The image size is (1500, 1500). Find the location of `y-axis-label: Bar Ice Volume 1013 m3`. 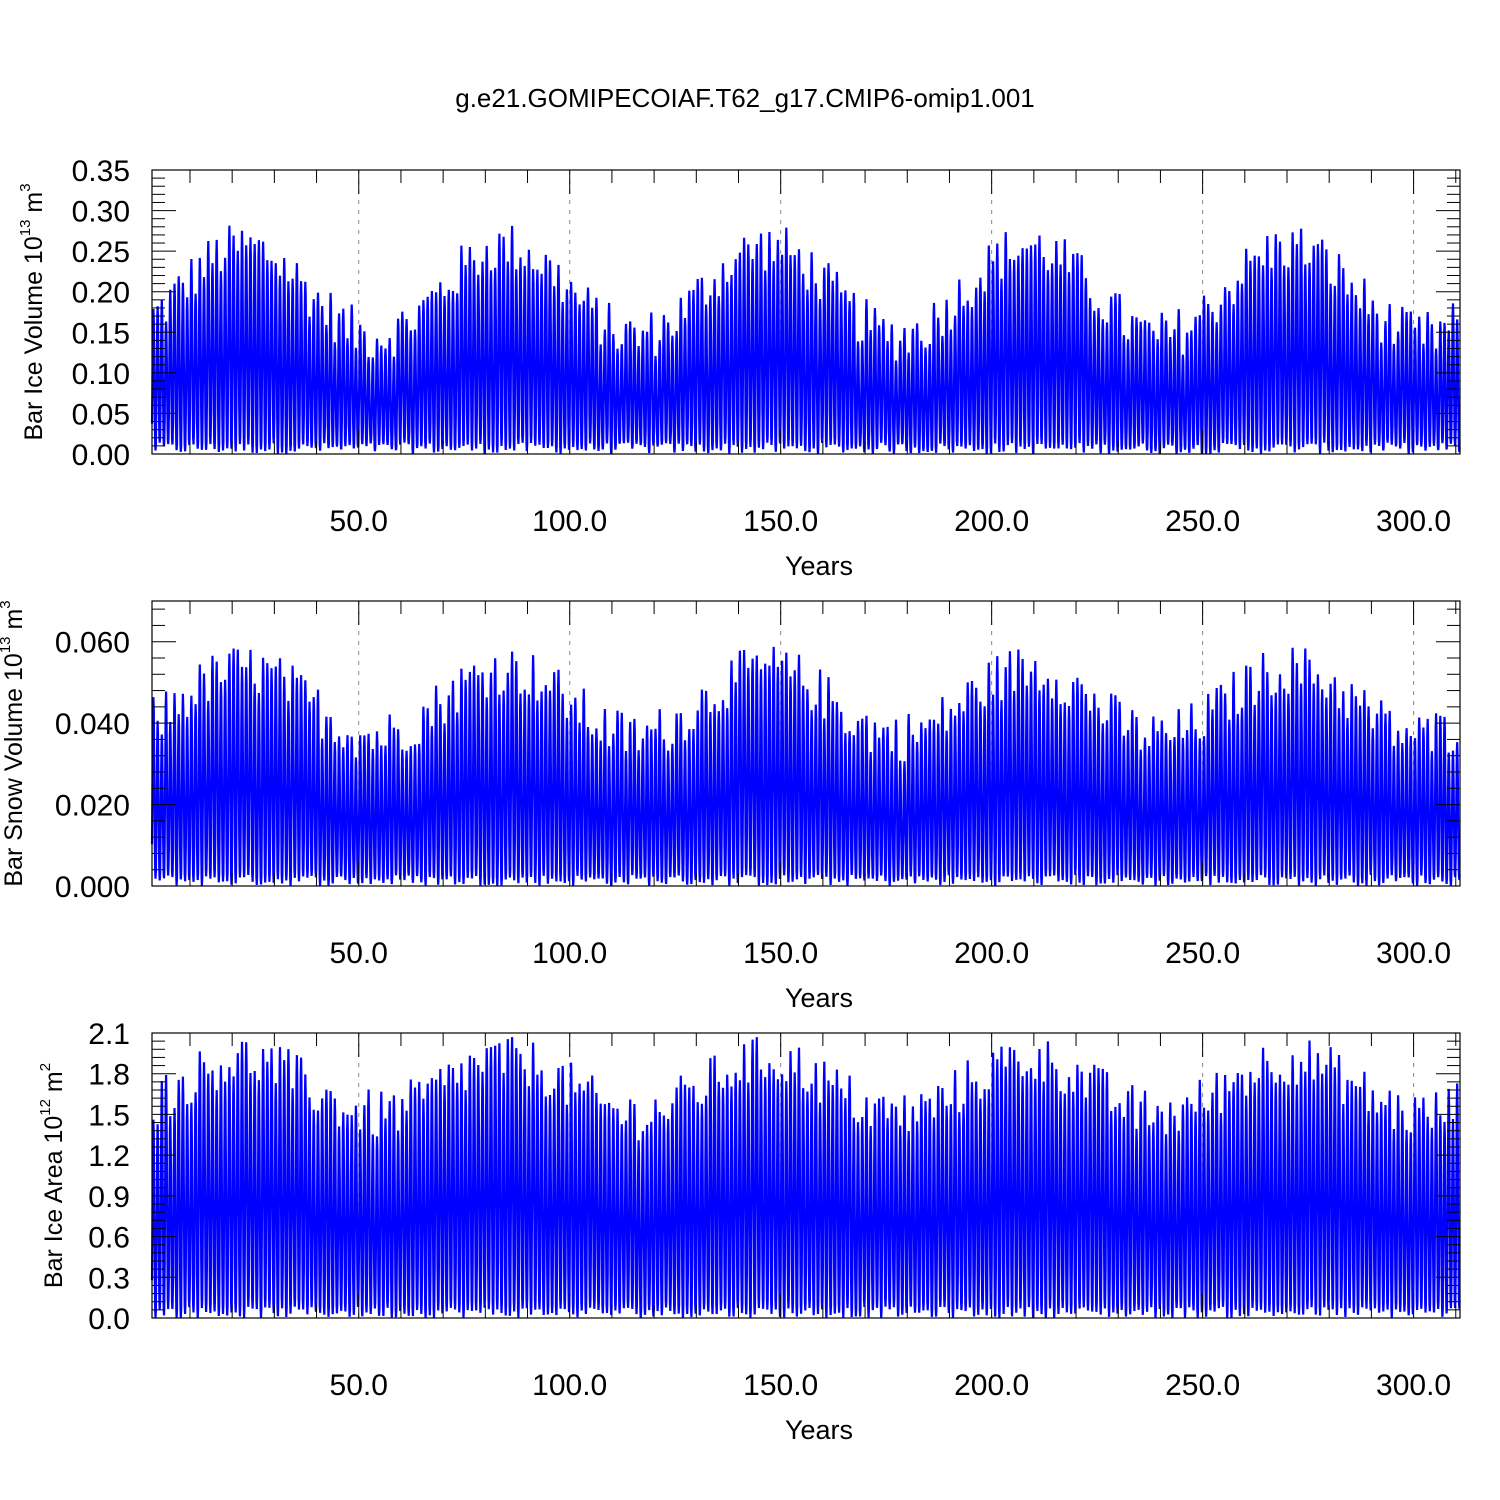

y-axis-label: Bar Ice Volume 1013 m3 is located at coordinates (32, 311).